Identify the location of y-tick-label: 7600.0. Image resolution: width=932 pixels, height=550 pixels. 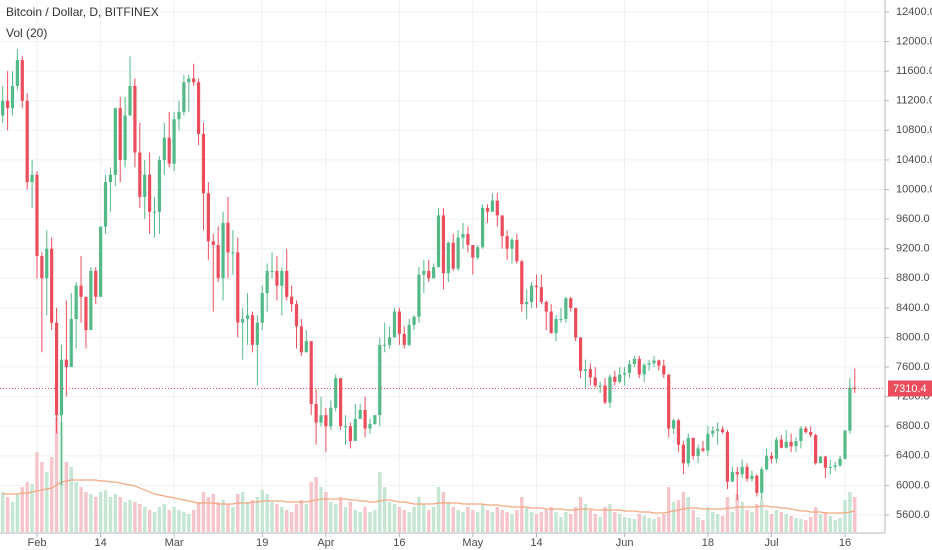
(913, 367).